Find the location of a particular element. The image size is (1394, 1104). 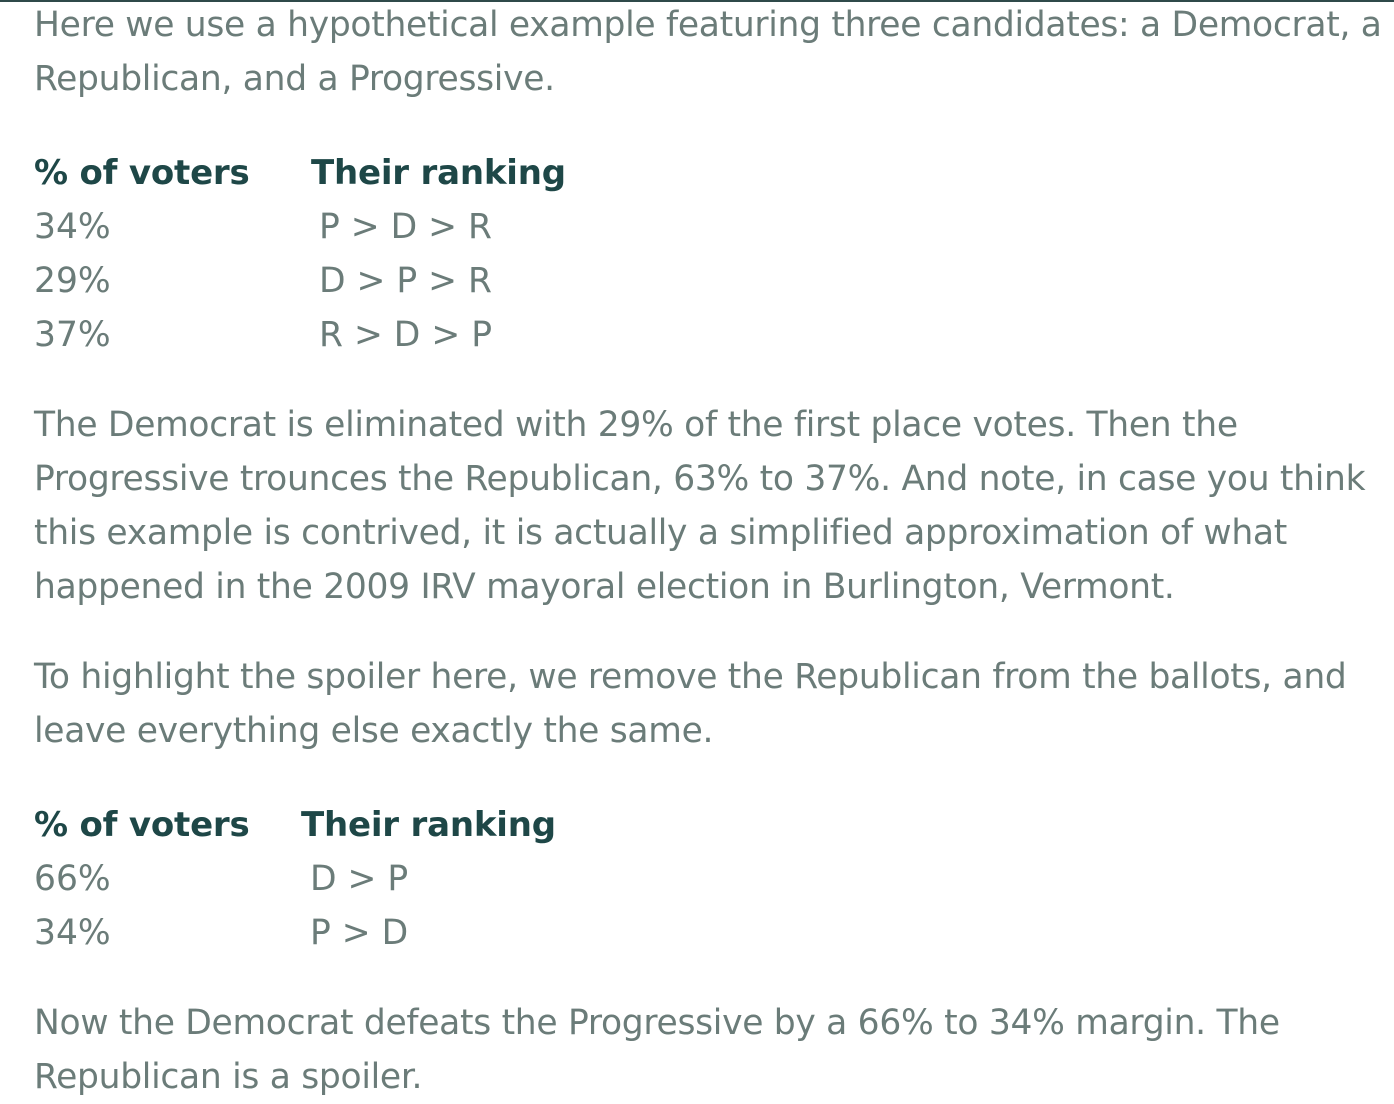

ranking-cell: R > D > P is located at coordinates (406, 335).